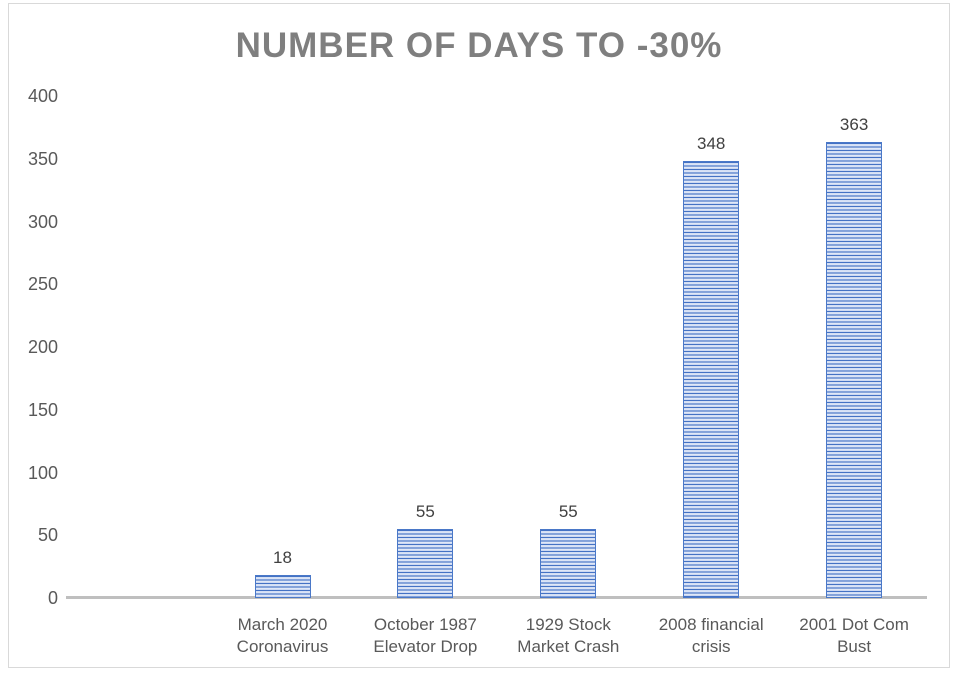  Describe the element at coordinates (42, 158) in the screenshot. I see `y-axis-tick-label: 350` at that location.